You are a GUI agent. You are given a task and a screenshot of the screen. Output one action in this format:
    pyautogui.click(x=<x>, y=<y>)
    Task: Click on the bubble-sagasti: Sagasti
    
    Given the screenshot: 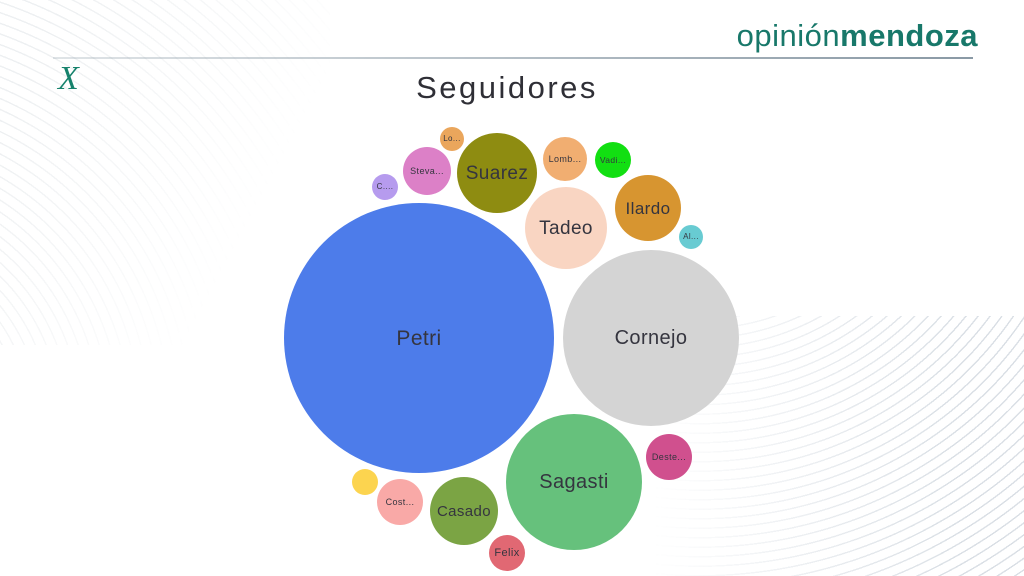 What is the action you would take?
    pyautogui.click(x=574, y=482)
    